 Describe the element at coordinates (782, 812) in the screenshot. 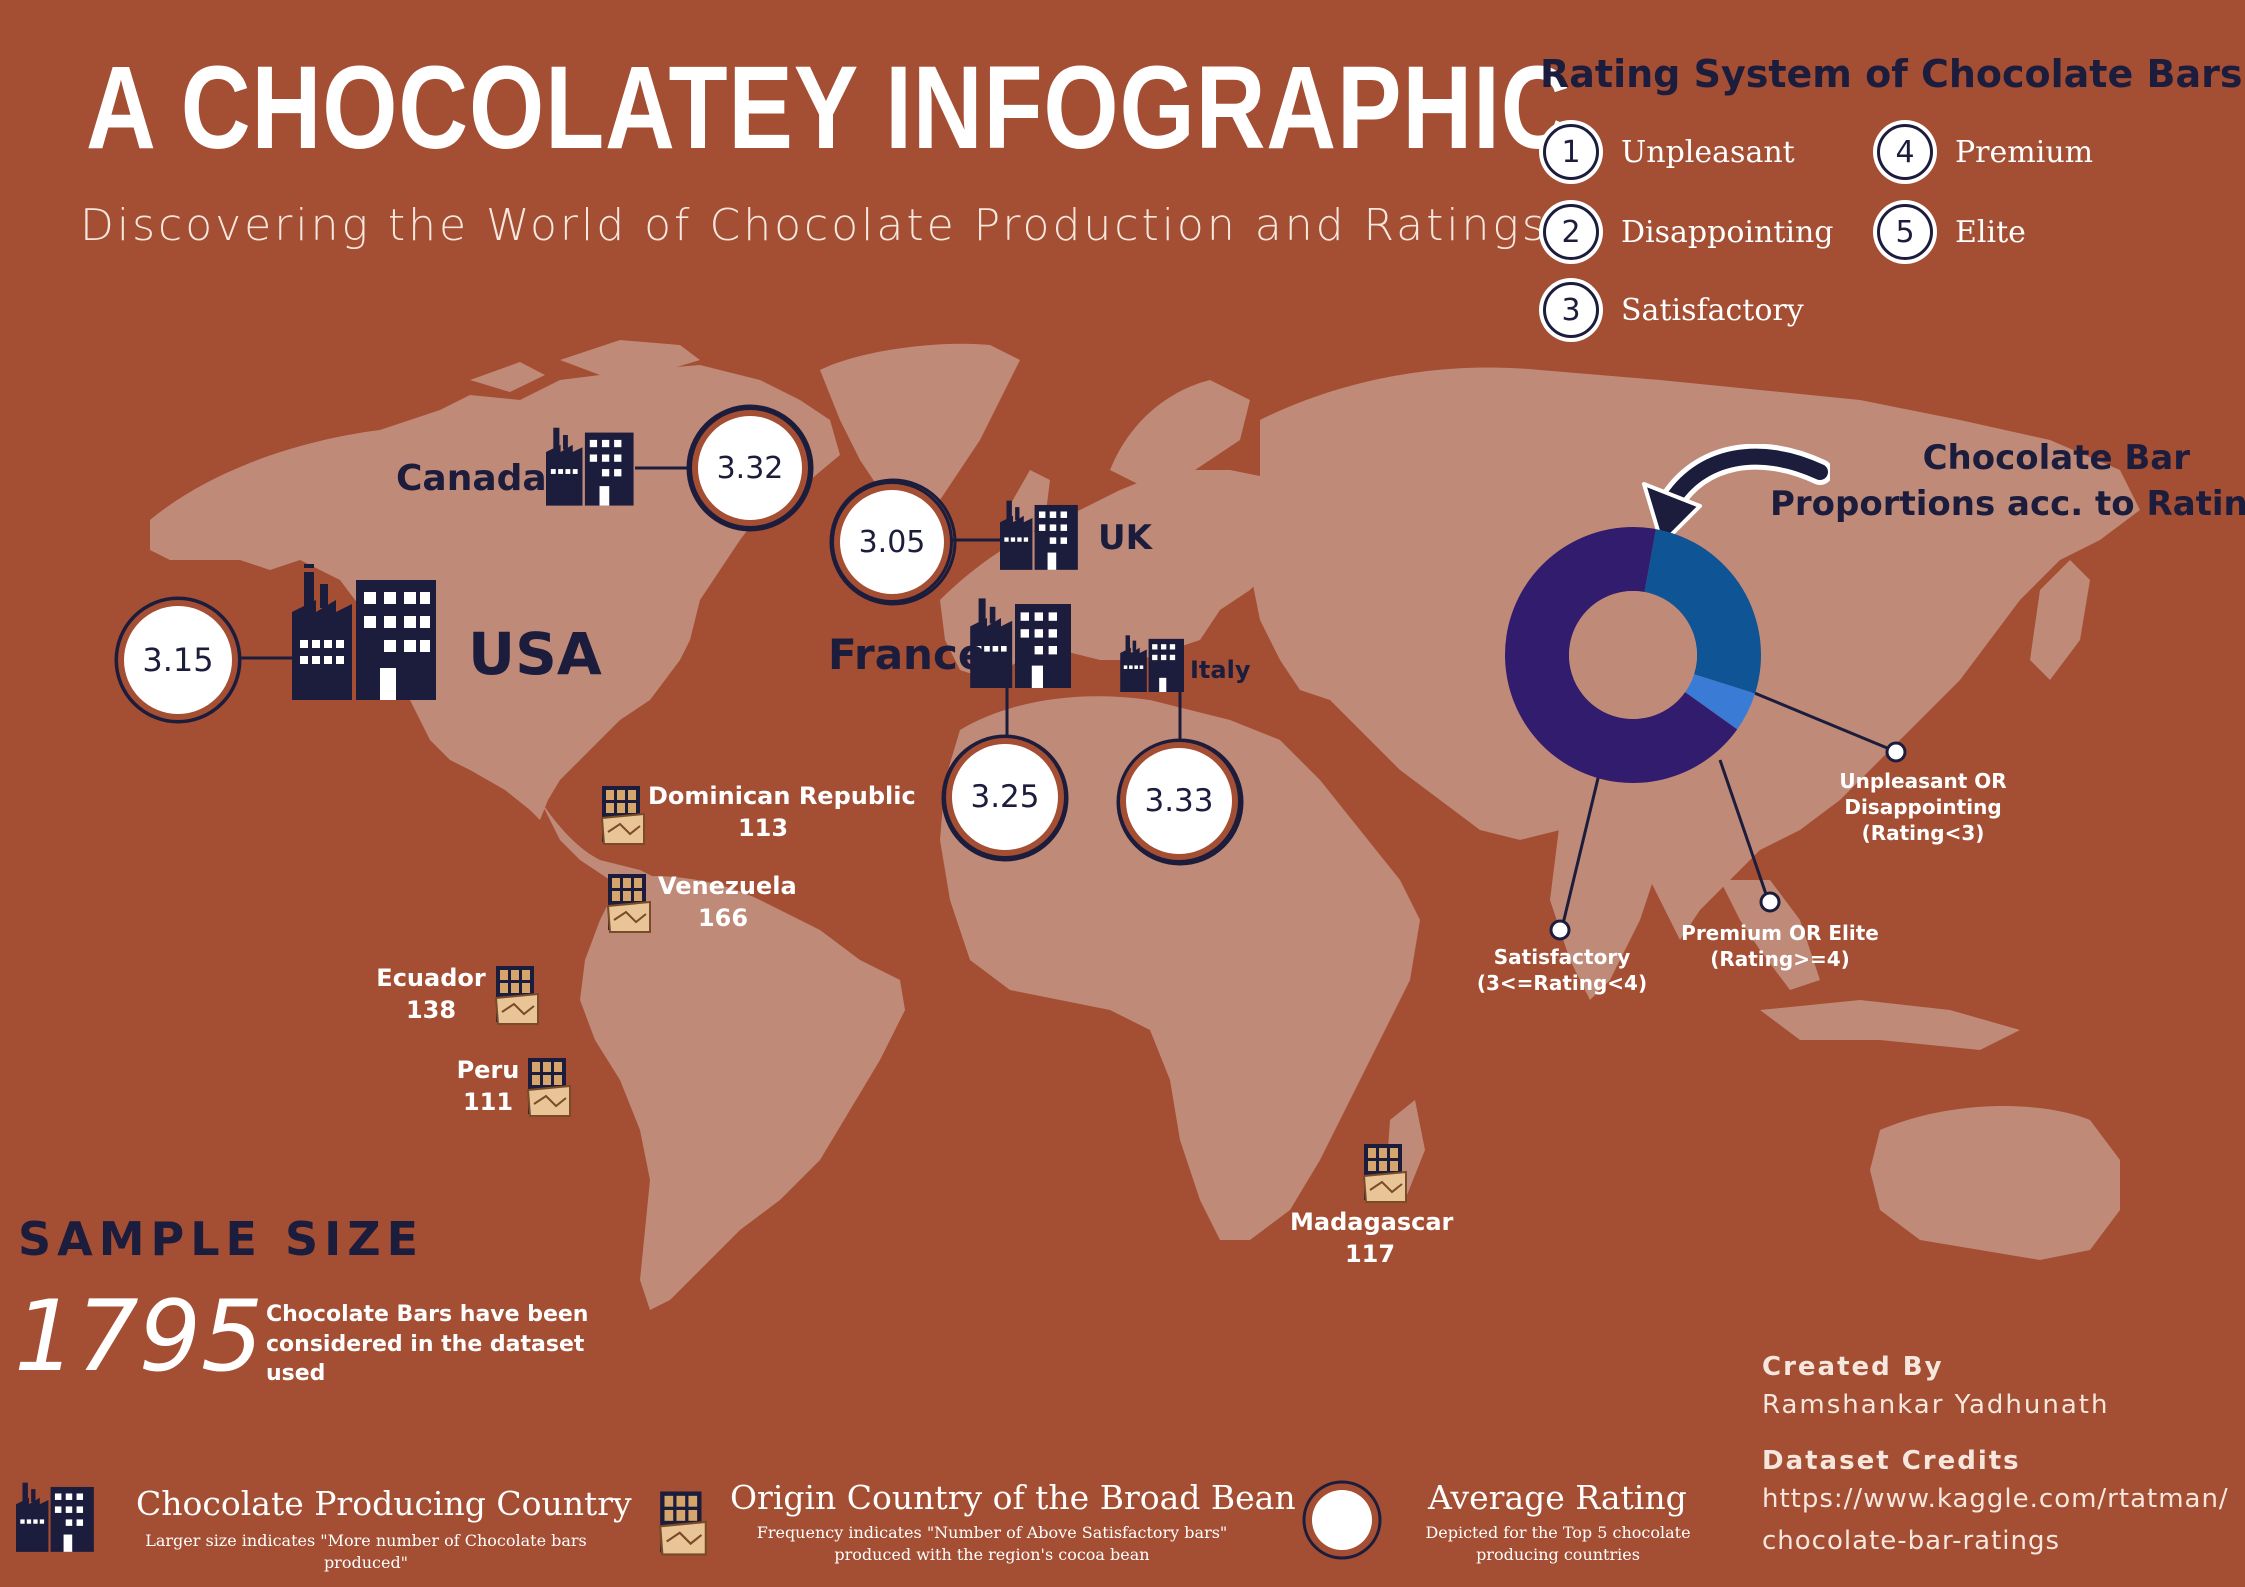

I see `bean-origin-dominican-republic: Dominican Republic 113` at that location.